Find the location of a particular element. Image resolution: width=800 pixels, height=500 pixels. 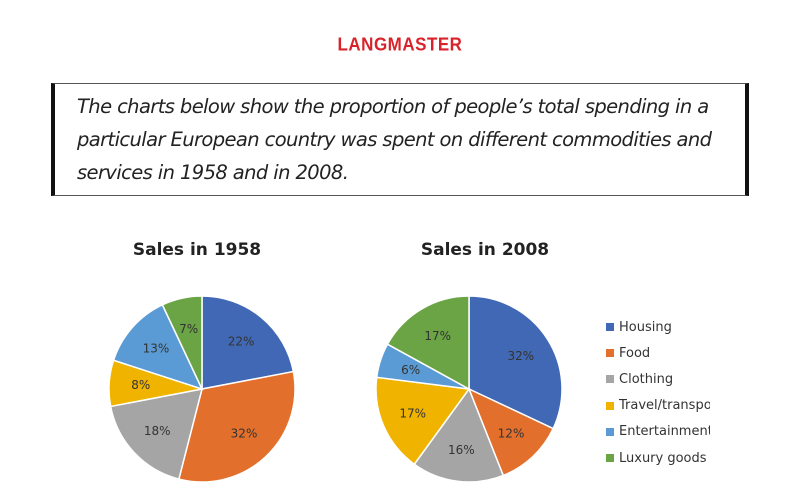

legend-label: Luxury goods is located at coordinates (663, 458).